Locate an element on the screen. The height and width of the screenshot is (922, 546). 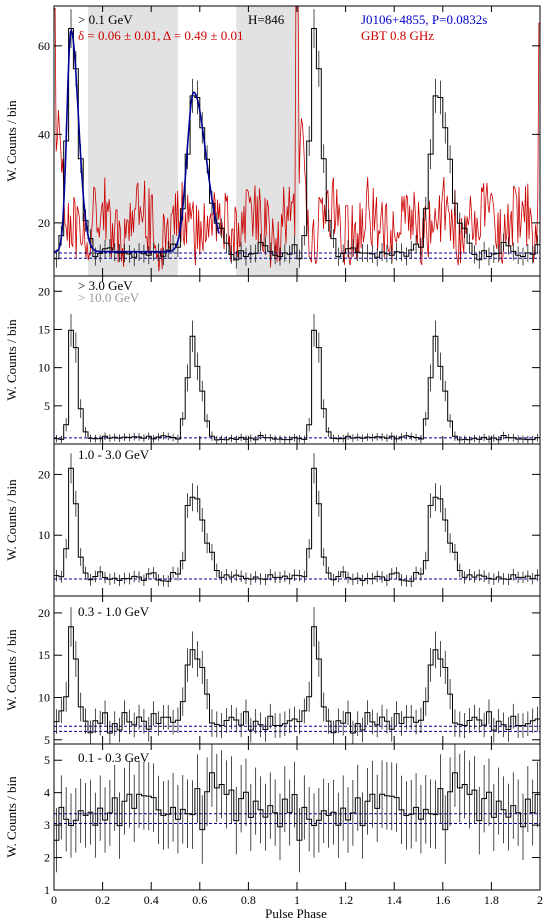
y-tick-label: 40 is located at coordinates (44, 134).